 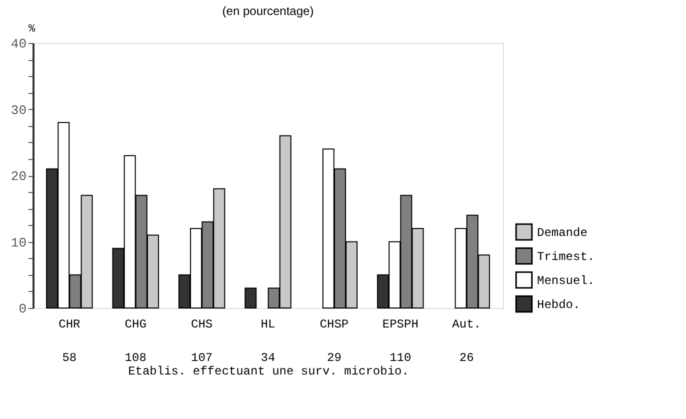 What do you see at coordinates (566, 281) in the screenshot?
I see `legend-label: Mensuel.` at bounding box center [566, 281].